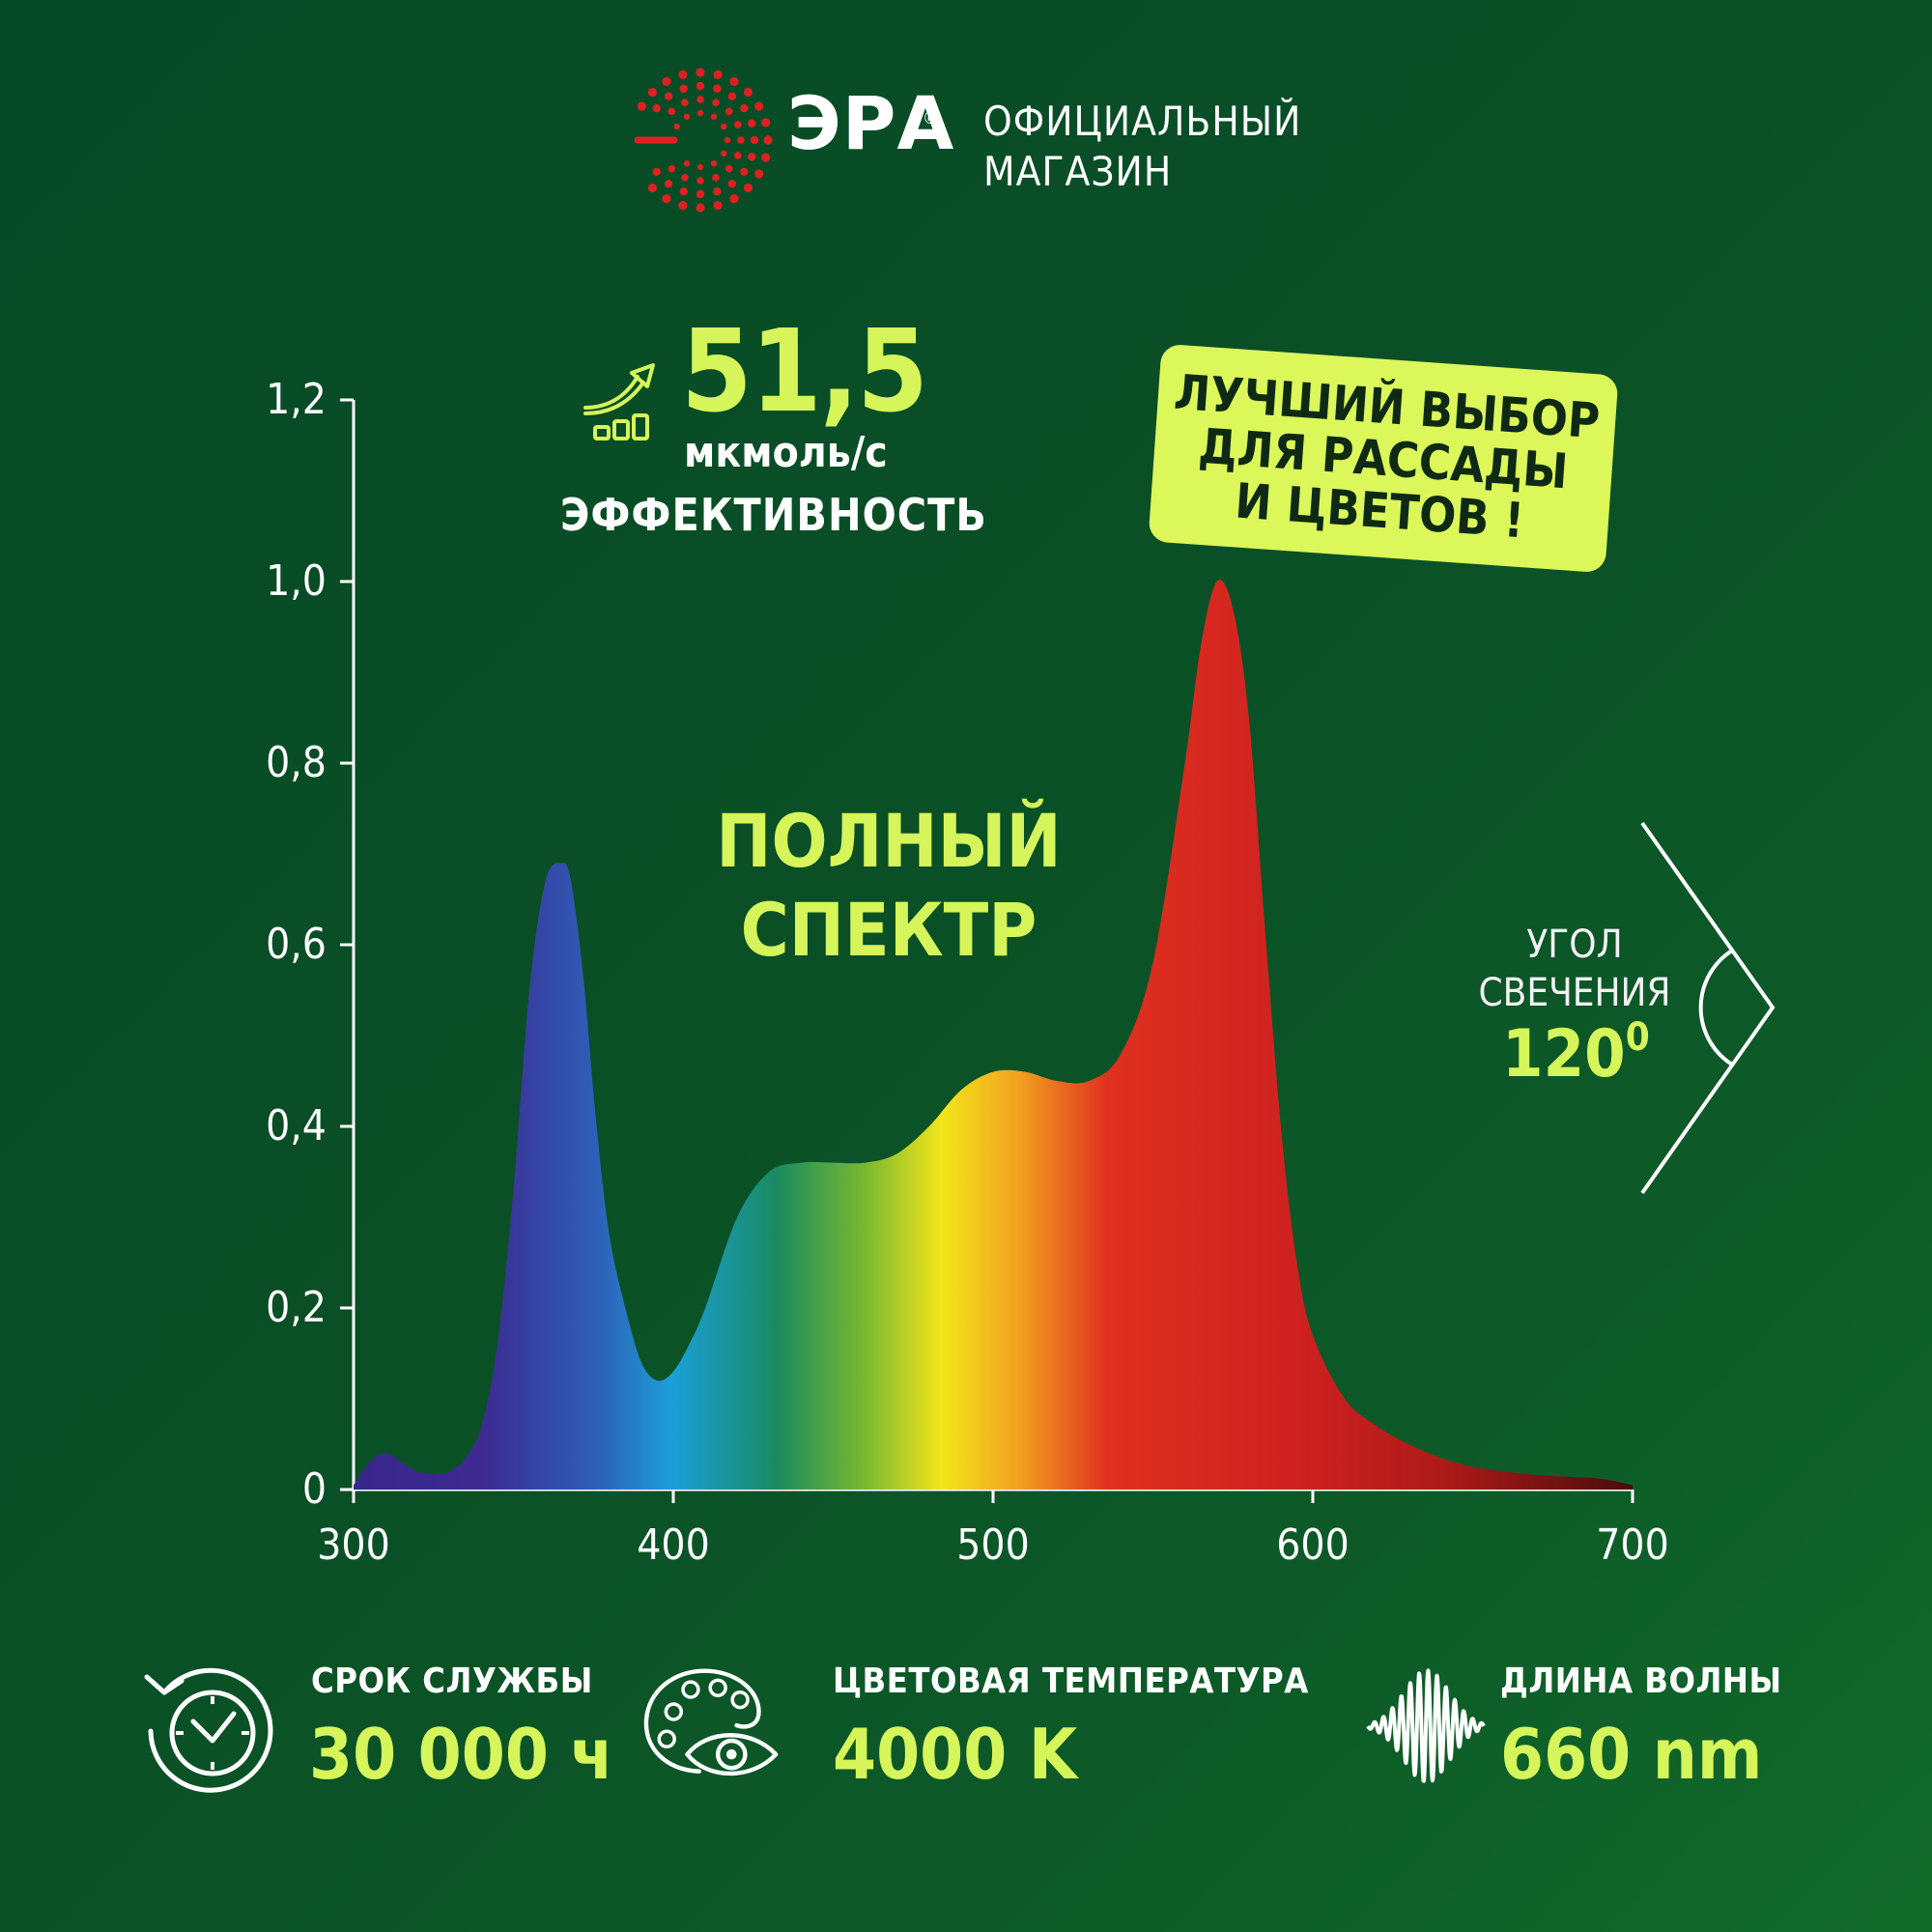 This screenshot has height=1932, width=1932. What do you see at coordinates (1574, 969) in the screenshot?
I see `beam-angle-label: УГОЛ СВЕЧЕНИЯ` at bounding box center [1574, 969].